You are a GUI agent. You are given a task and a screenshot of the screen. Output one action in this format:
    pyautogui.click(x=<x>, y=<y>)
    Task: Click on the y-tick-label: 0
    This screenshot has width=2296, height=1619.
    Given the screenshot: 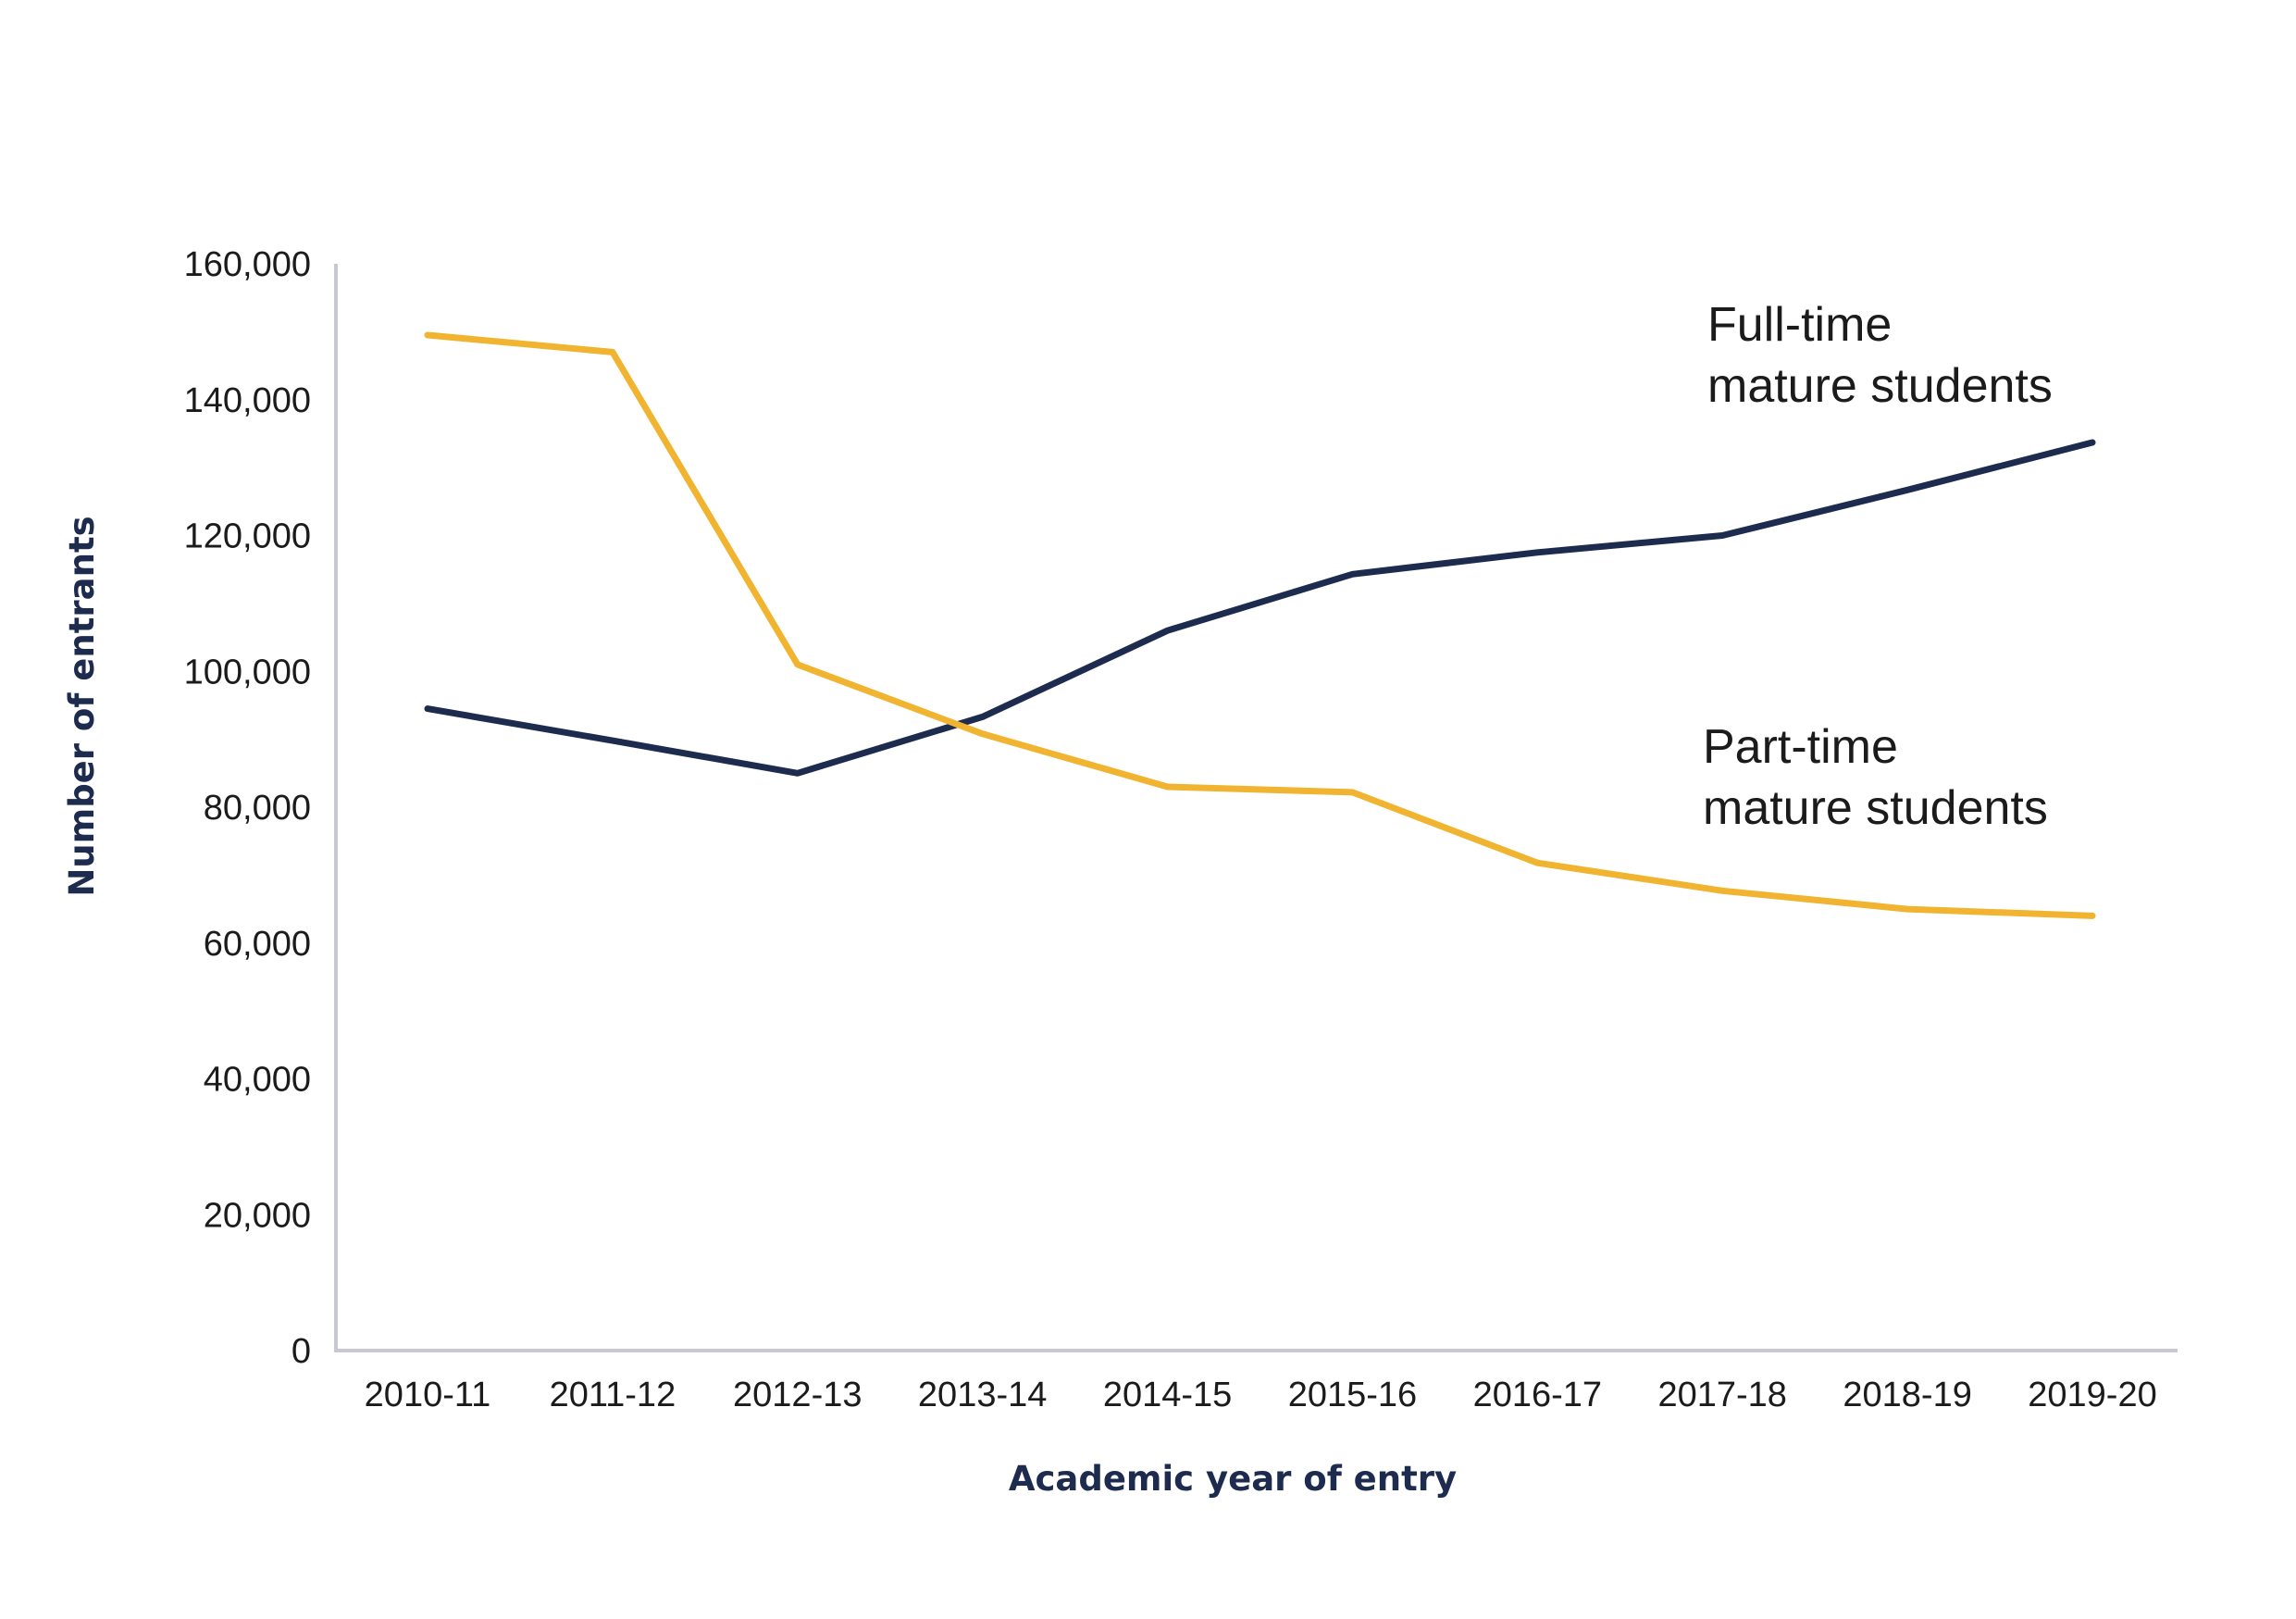 What is the action you would take?
    pyautogui.click(x=302, y=1352)
    